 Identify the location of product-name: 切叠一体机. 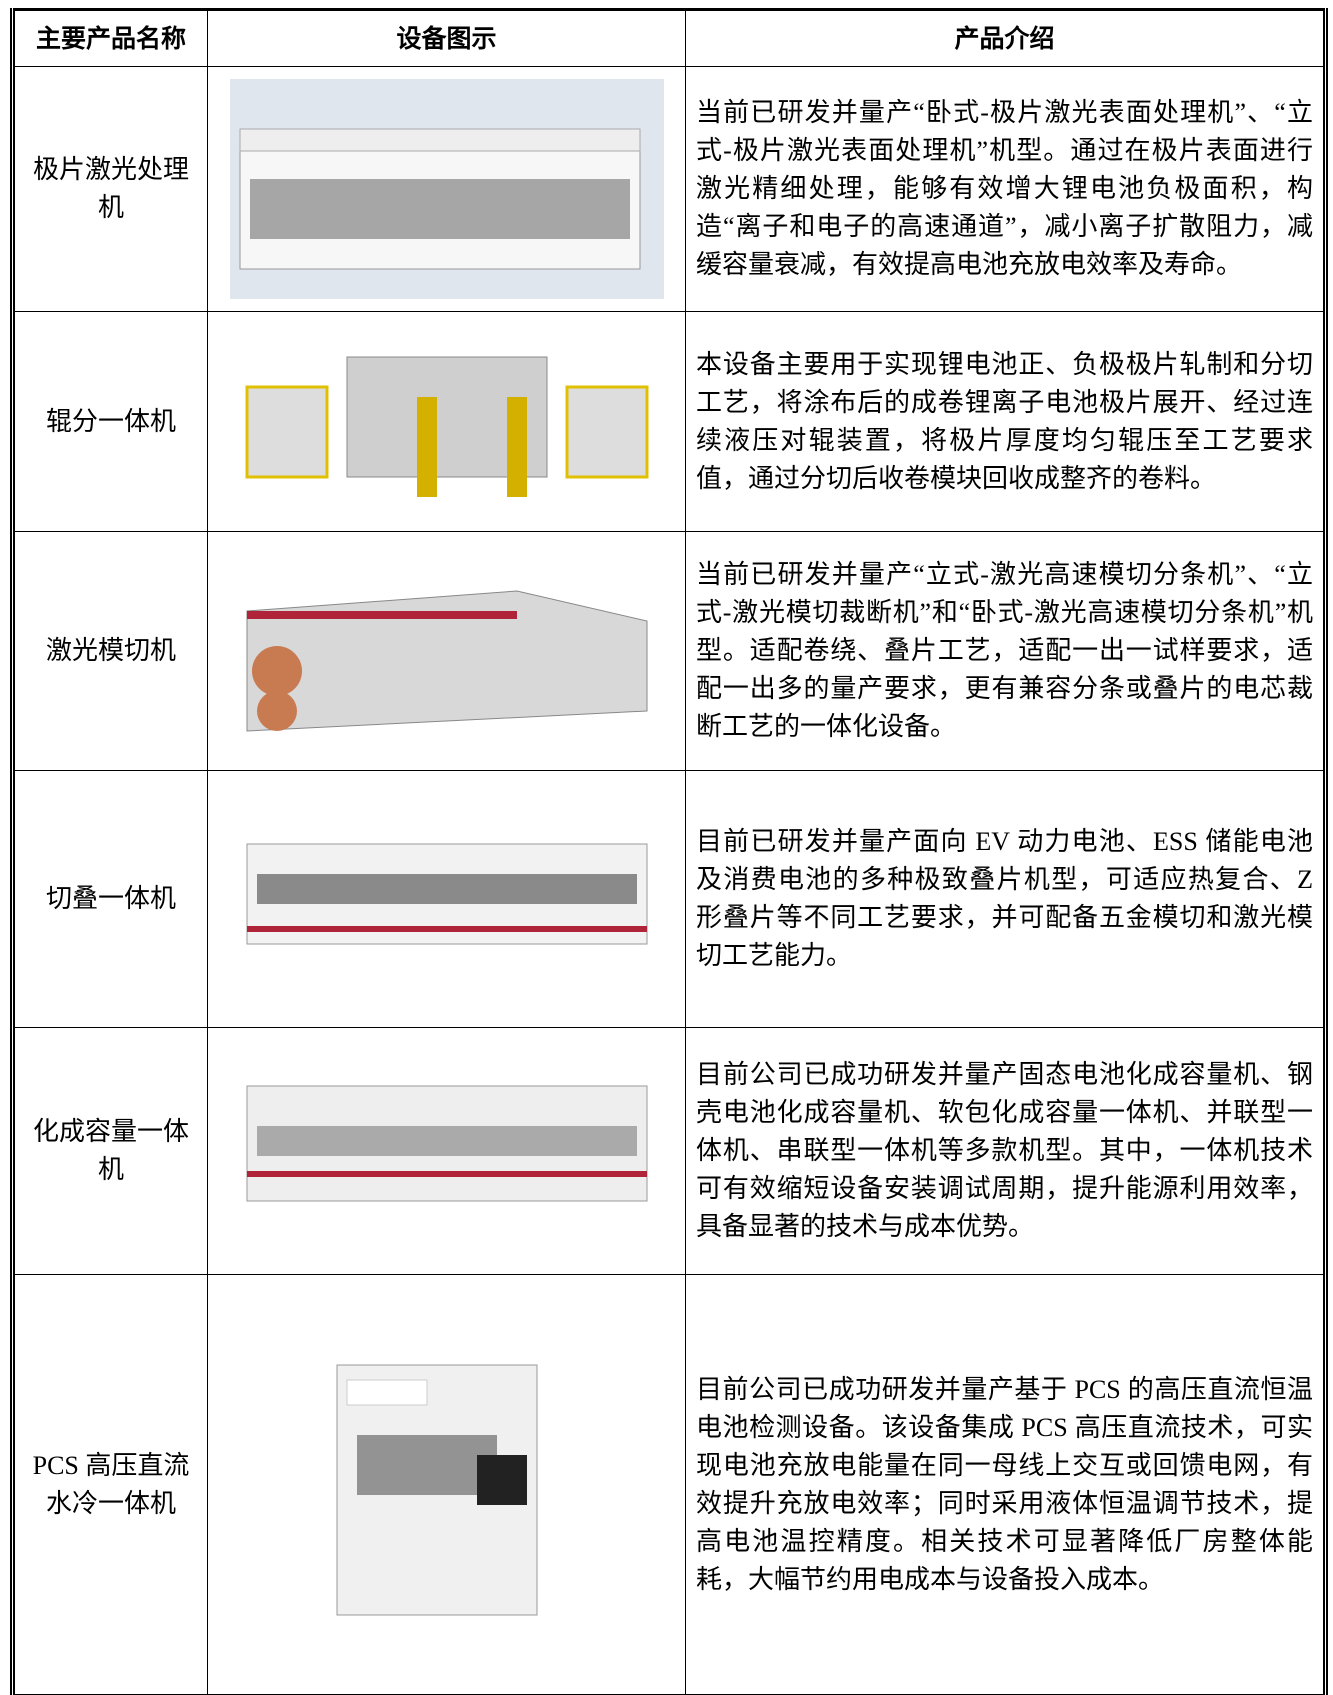
(110, 898).